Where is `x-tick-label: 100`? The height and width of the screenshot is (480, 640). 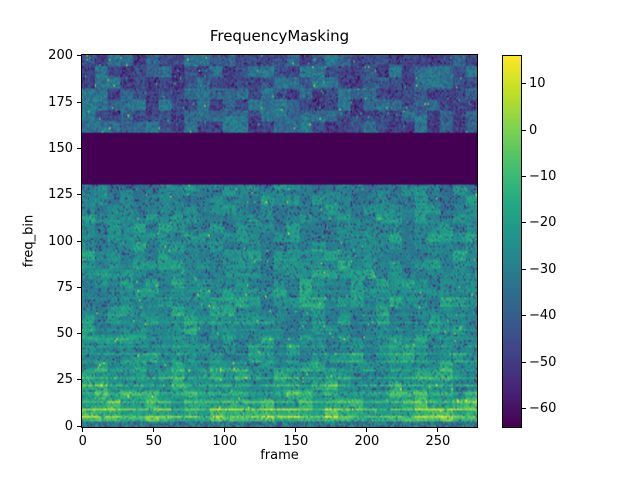 x-tick-label: 100 is located at coordinates (225, 441).